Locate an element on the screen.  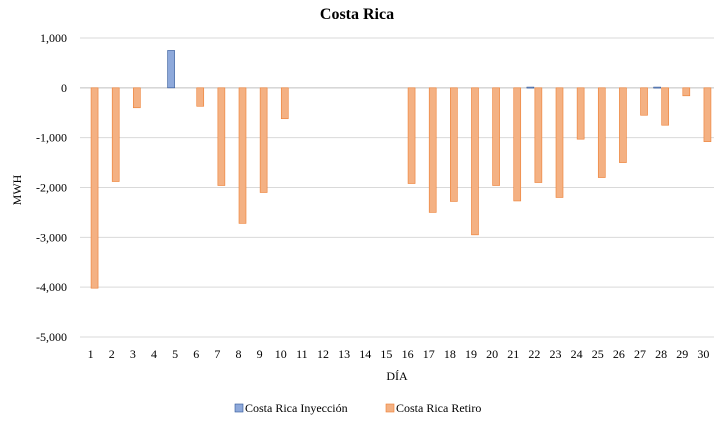
y-axis-label: MWH is located at coordinates (17, 189).